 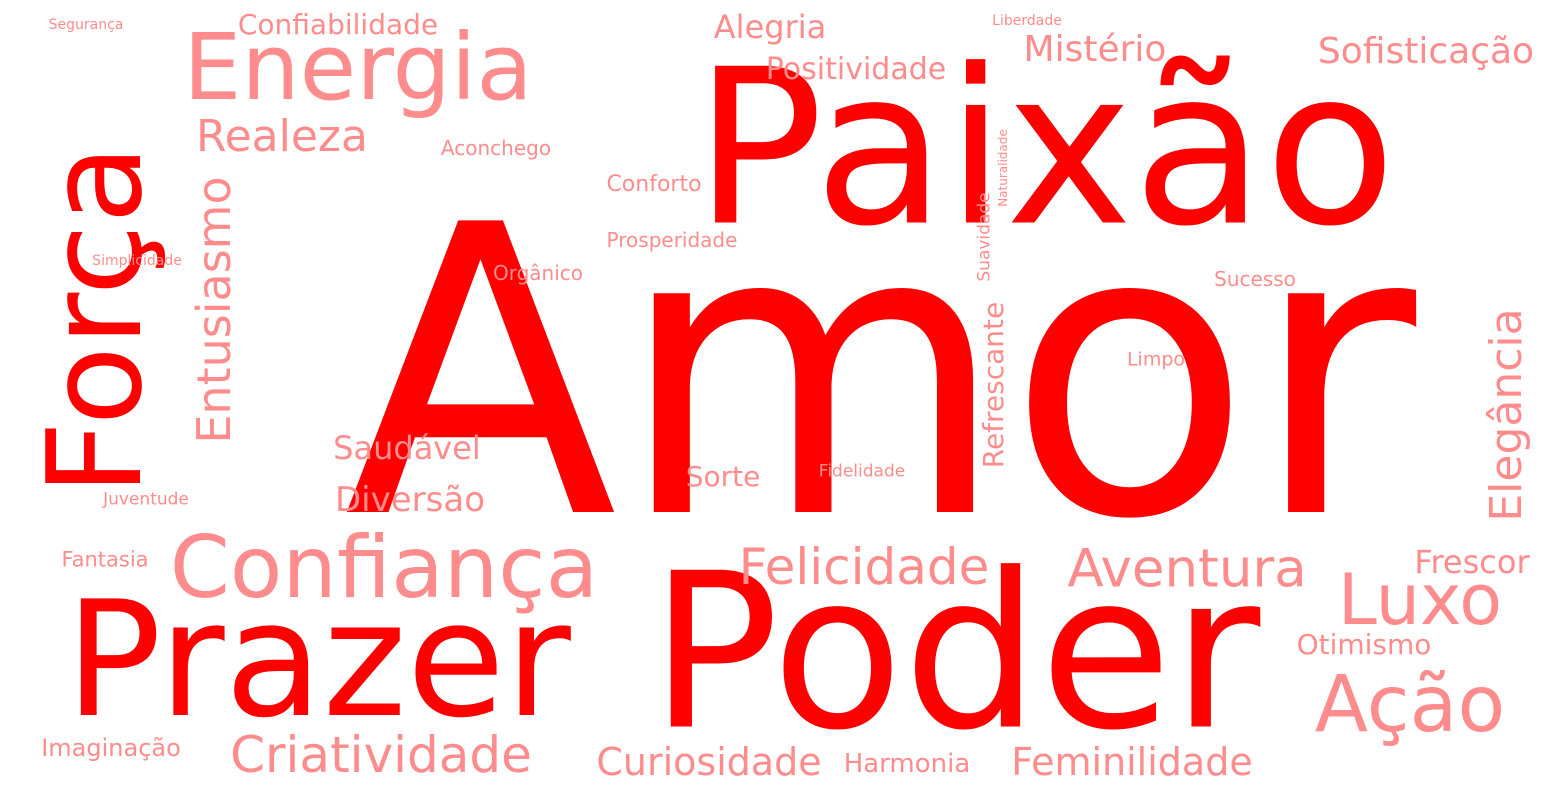 What do you see at coordinates (1410, 705) in the screenshot?
I see `word-acao: Ação` at bounding box center [1410, 705].